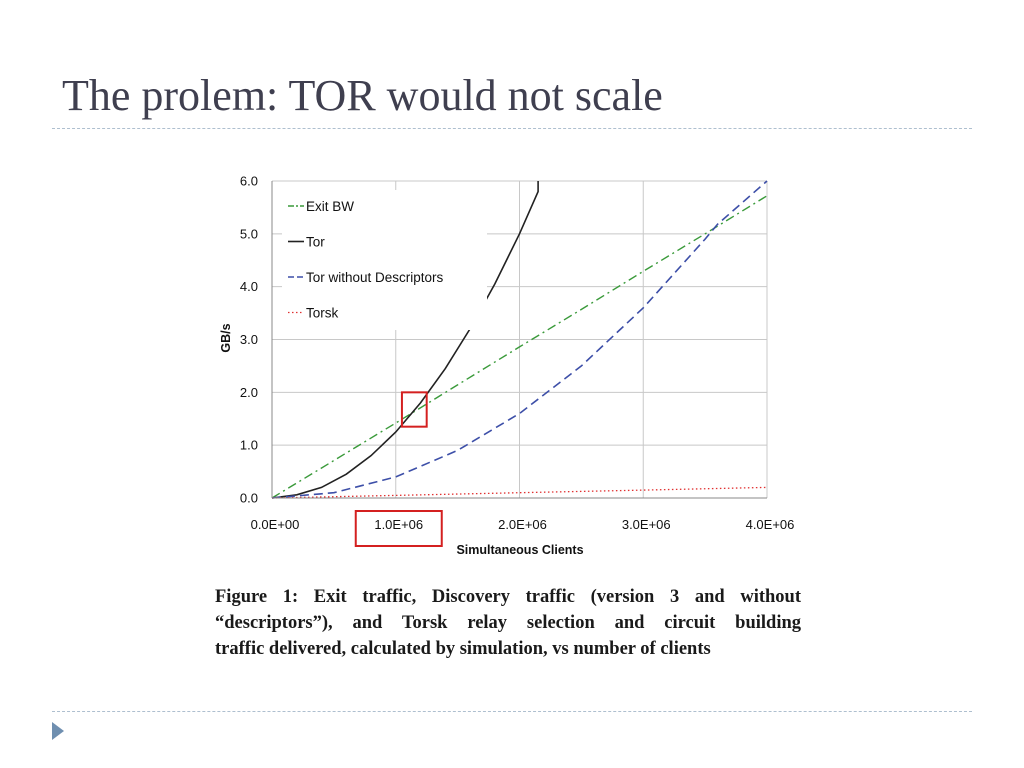  What do you see at coordinates (275, 524) in the screenshot?
I see `x-tick-label: 0.0E+00` at bounding box center [275, 524].